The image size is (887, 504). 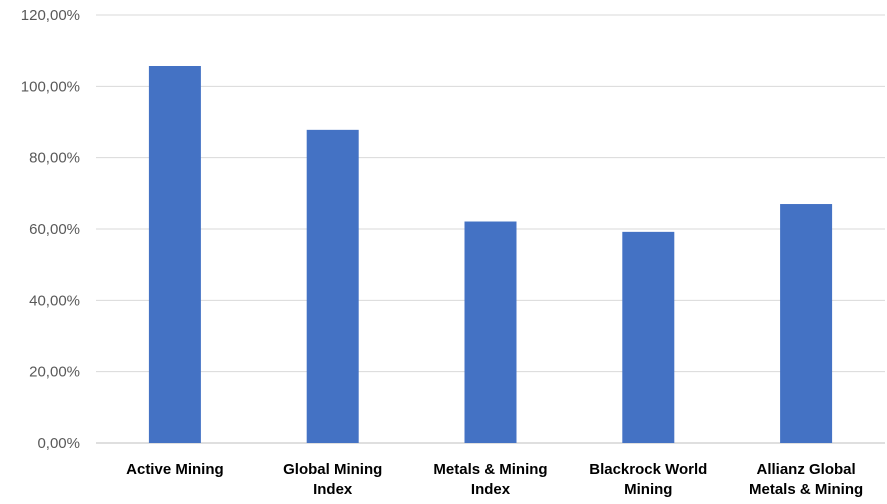 I want to click on y-tick-label: 100,00%, so click(x=50, y=86).